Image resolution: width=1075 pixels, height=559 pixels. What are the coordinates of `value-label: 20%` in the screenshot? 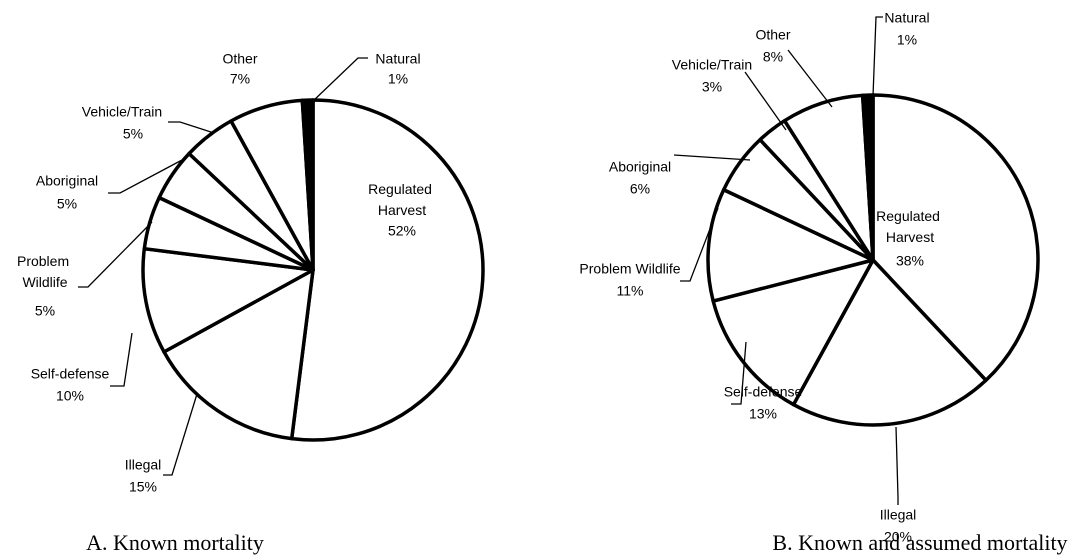 It's located at (898, 537).